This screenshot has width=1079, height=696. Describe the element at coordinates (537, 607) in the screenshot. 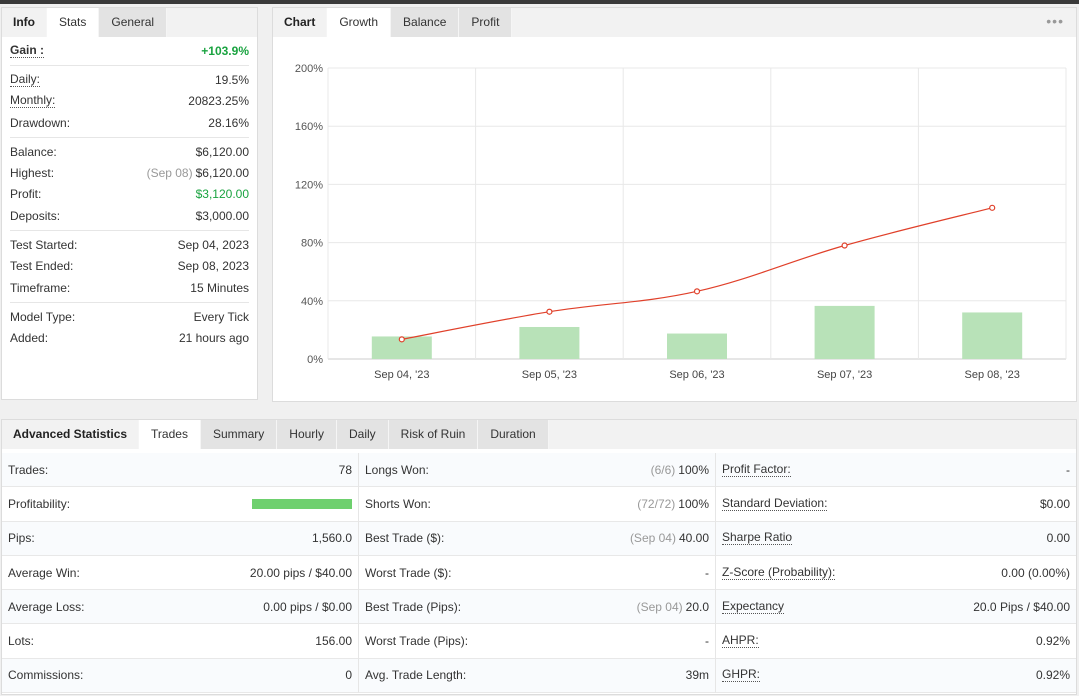

I see `best-trade-pips-row: Best Trade (Pips): (Sep 04) 20.0` at that location.